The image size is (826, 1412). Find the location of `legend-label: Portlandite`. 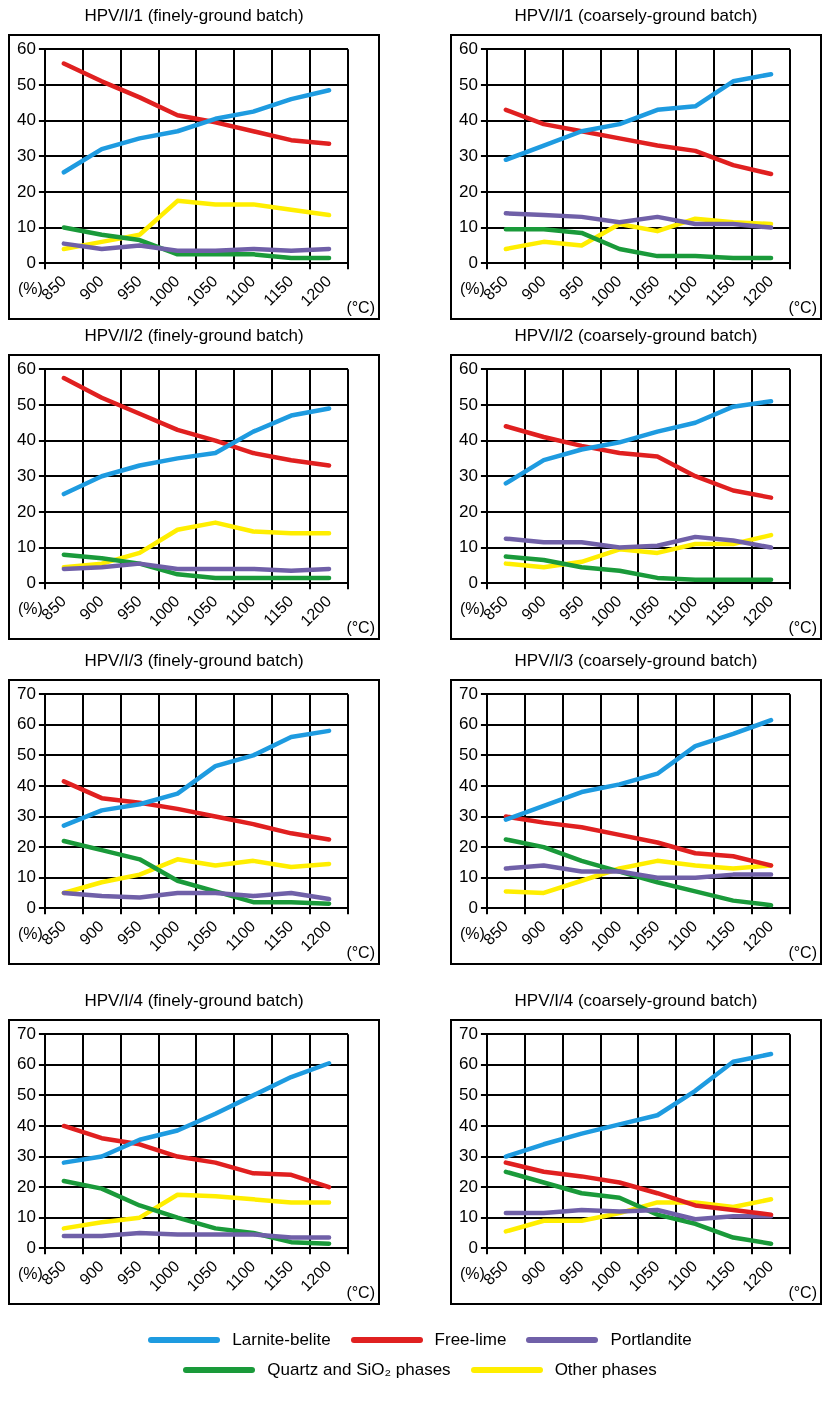

legend-label: Portlandite is located at coordinates (651, 1340).